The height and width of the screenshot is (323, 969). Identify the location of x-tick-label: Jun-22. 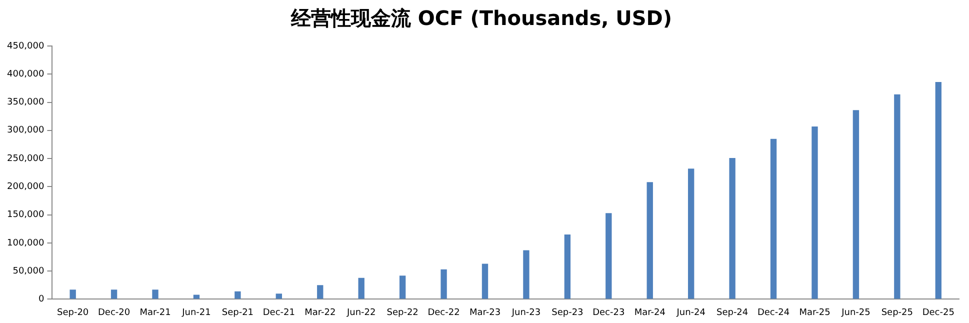
(361, 313).